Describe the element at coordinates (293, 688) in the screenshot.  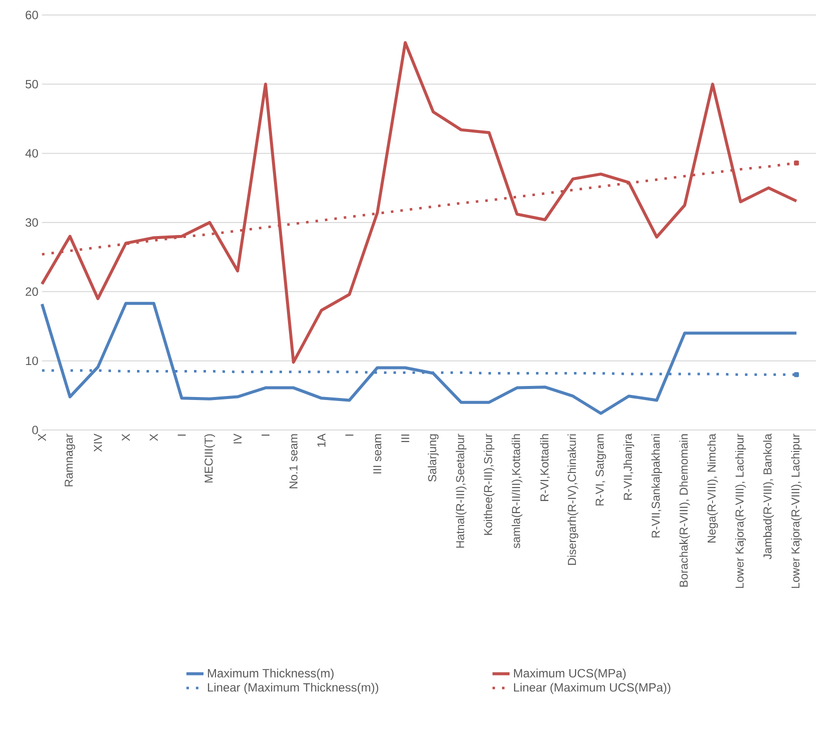
I see `legend-label: Linear (Maximum Thickness(m))` at that location.